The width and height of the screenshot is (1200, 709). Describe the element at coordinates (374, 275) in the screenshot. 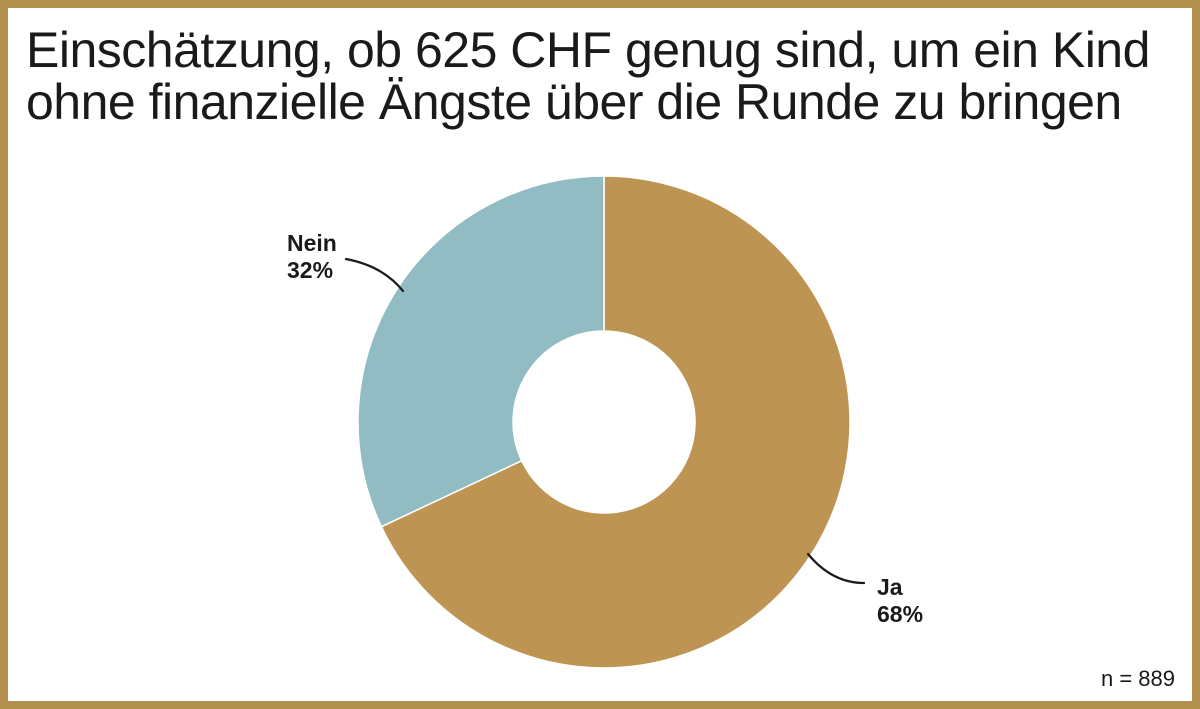

I see `leader-line-nein` at that location.